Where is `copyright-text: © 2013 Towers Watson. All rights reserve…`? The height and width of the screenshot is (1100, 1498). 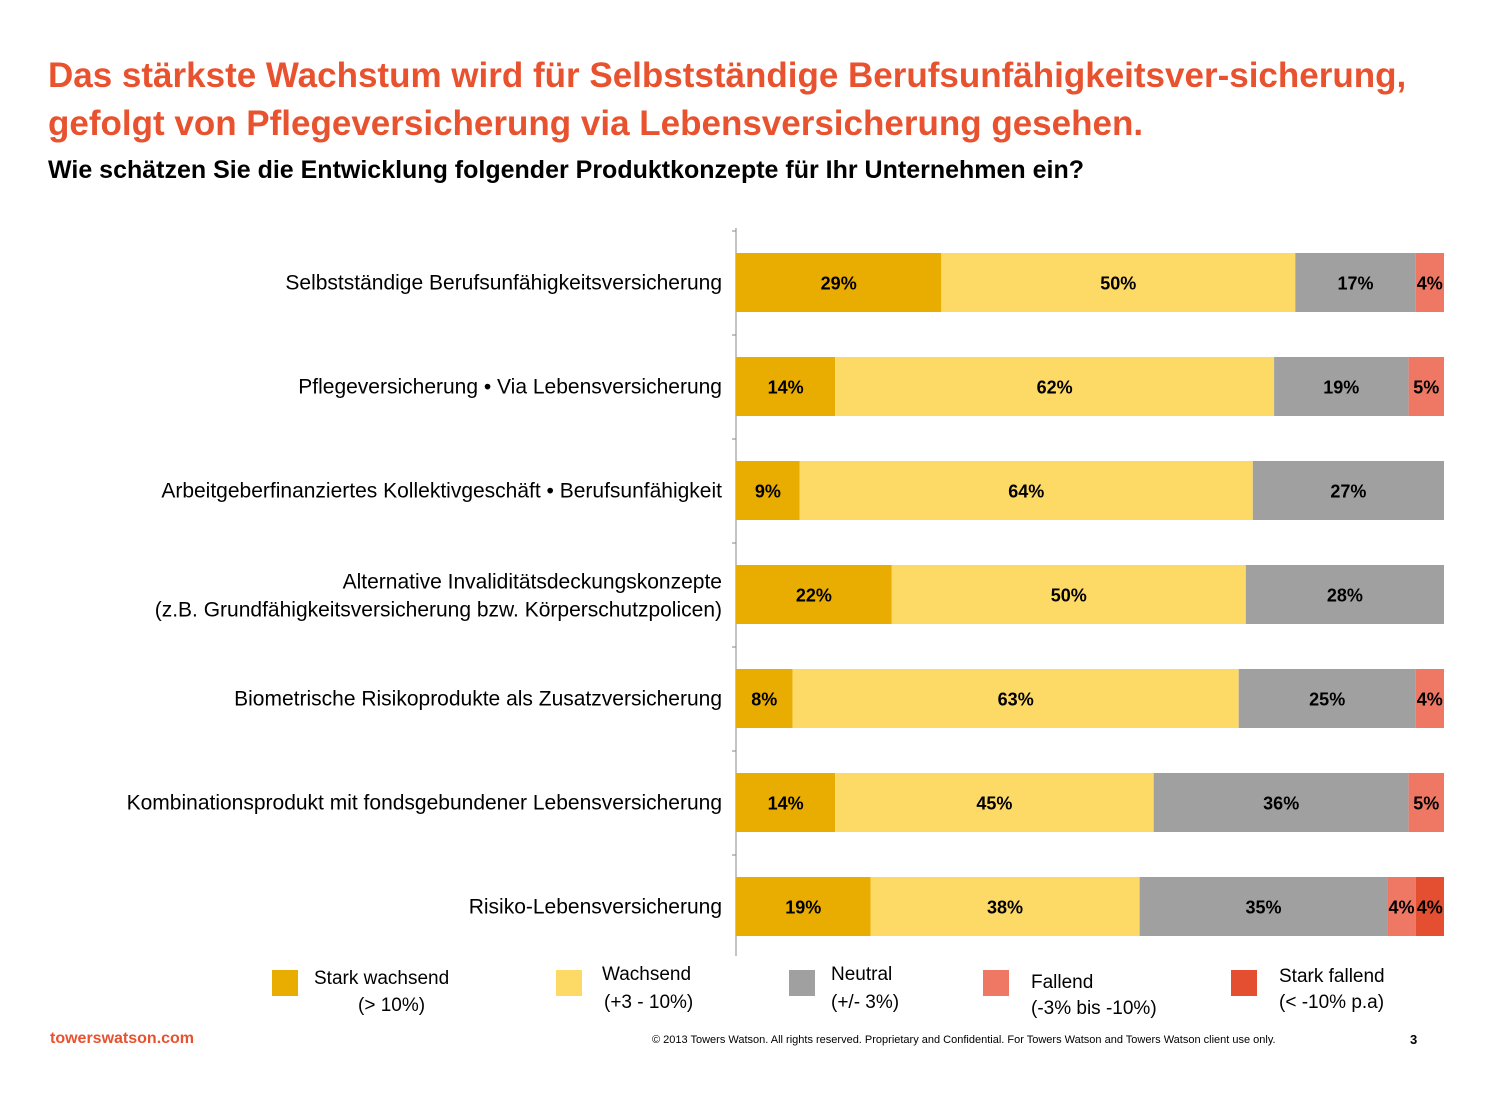
copyright-text: © 2013 Towers Watson. All rights reserve… is located at coordinates (964, 1040).